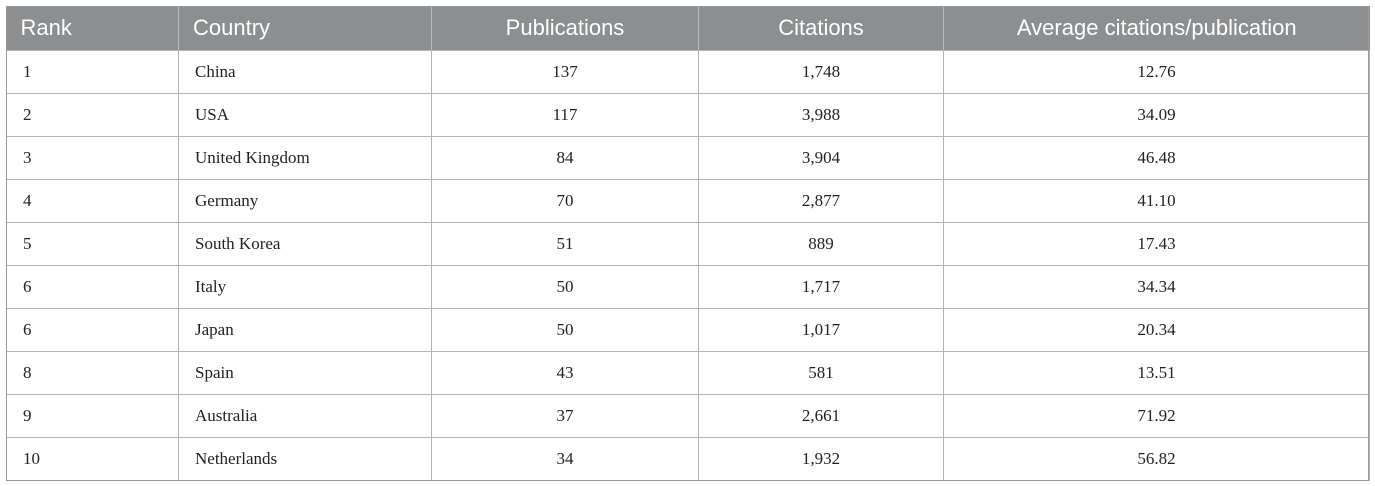 The width and height of the screenshot is (1375, 486). Describe the element at coordinates (305, 157) in the screenshot. I see `cell-country: United Kingdom` at that location.